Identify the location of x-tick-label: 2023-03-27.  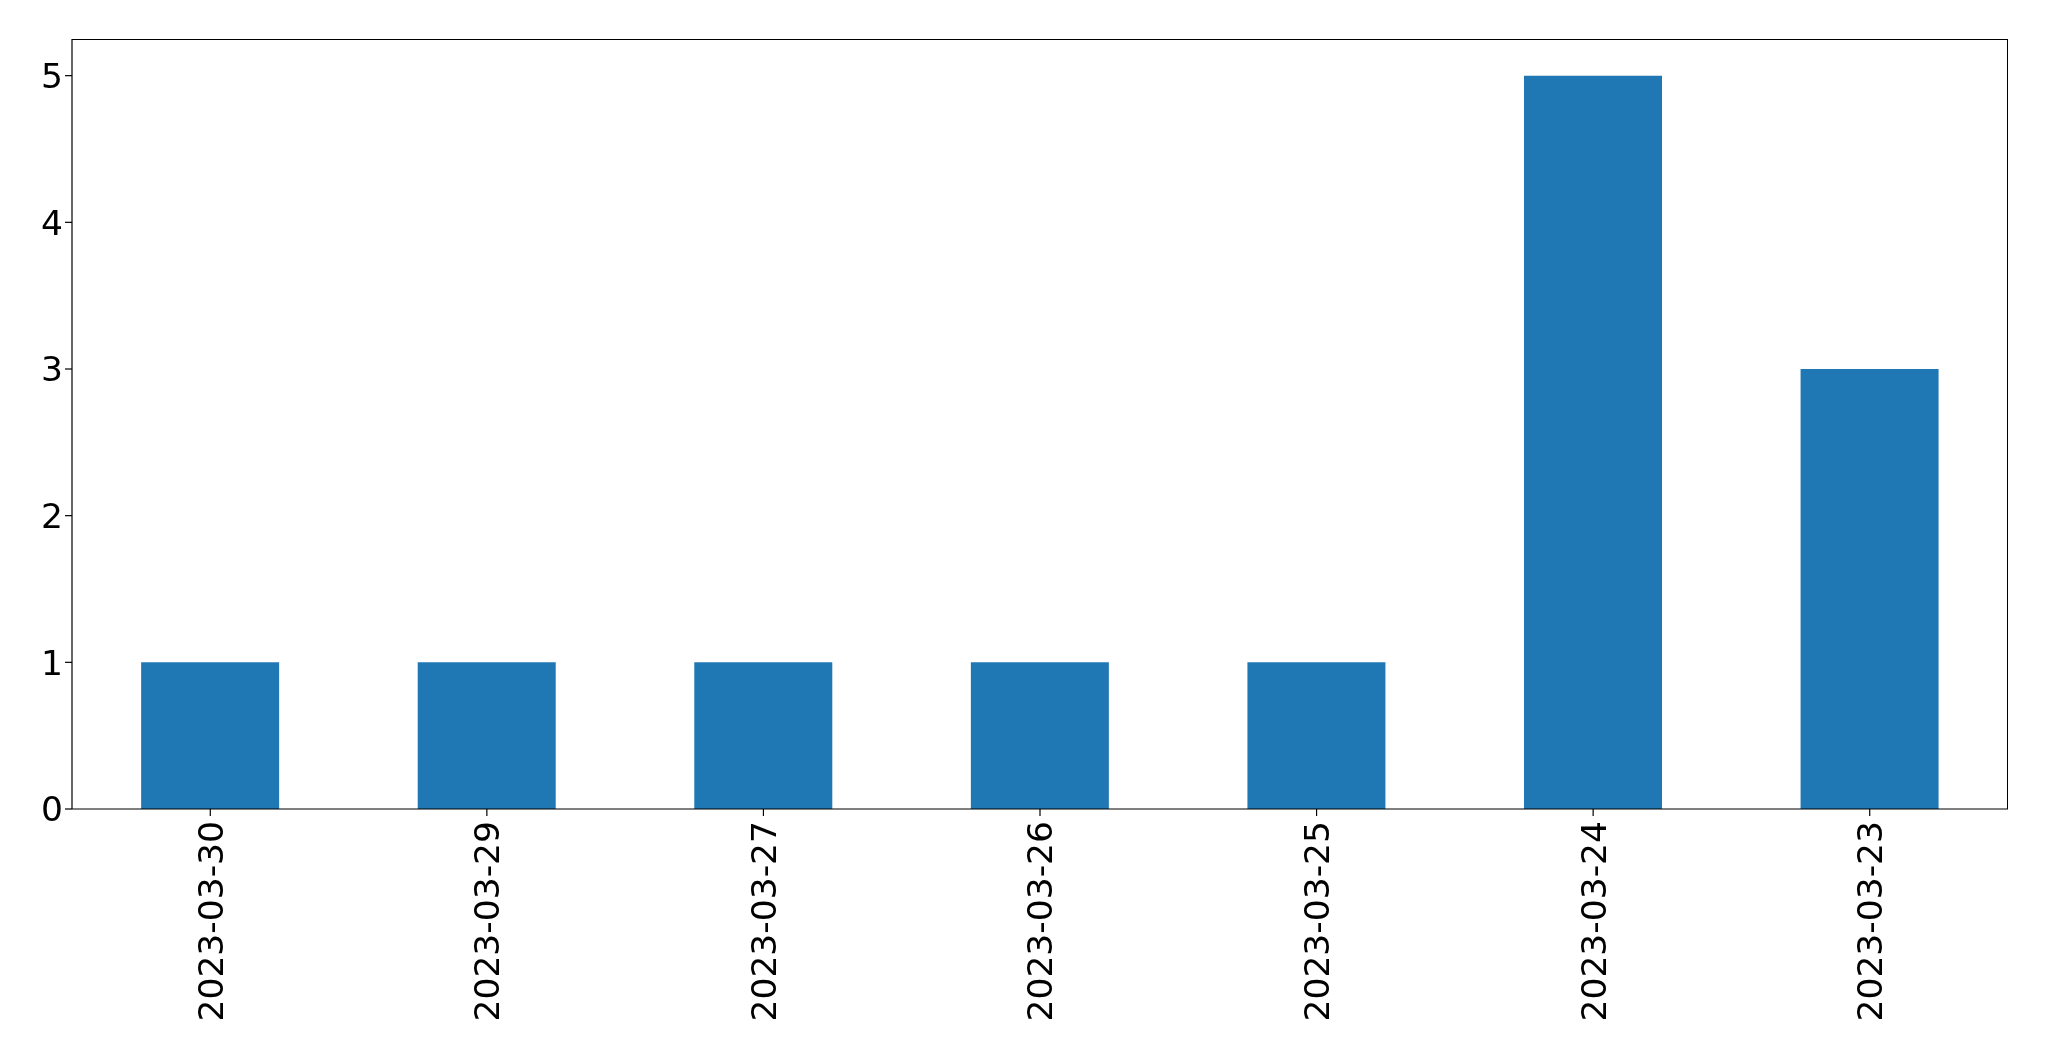
(763, 921).